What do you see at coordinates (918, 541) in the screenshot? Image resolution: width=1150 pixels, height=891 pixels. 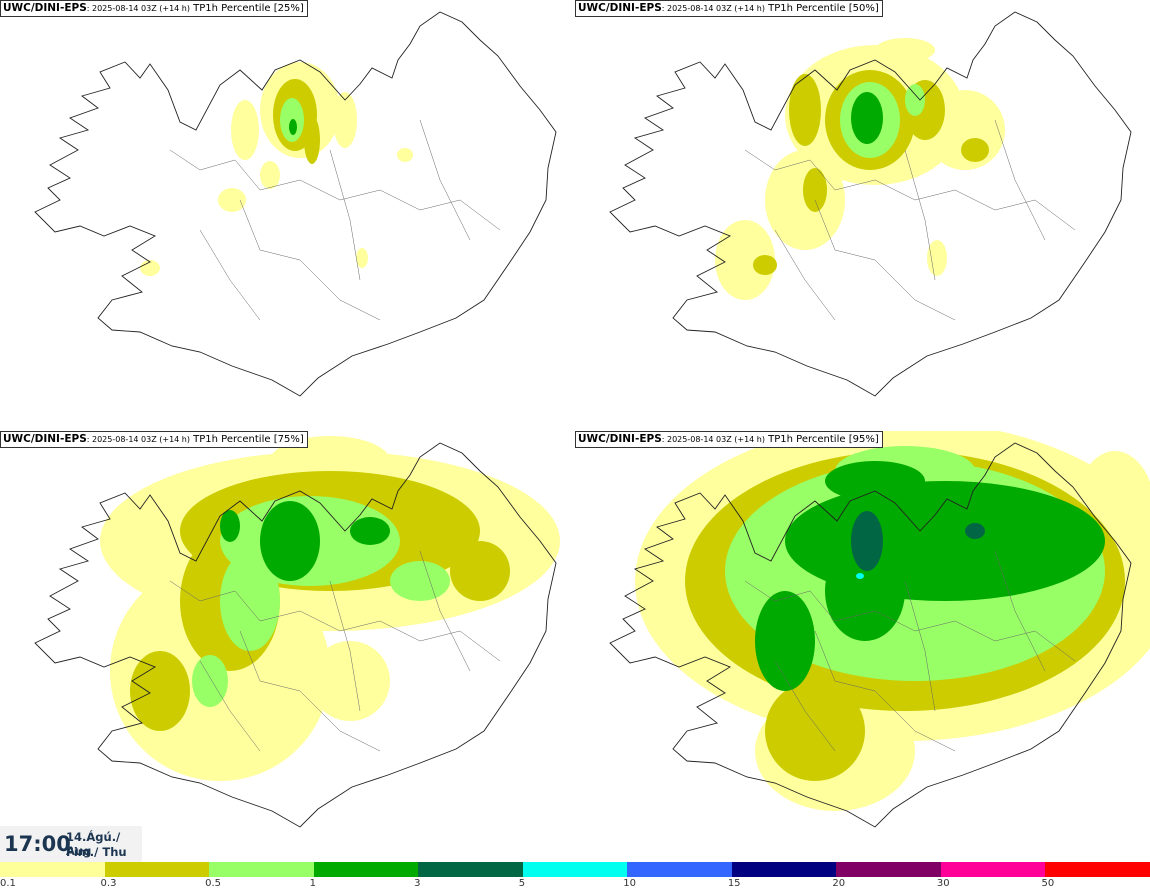 I see `precip-darkgreen` at bounding box center [918, 541].